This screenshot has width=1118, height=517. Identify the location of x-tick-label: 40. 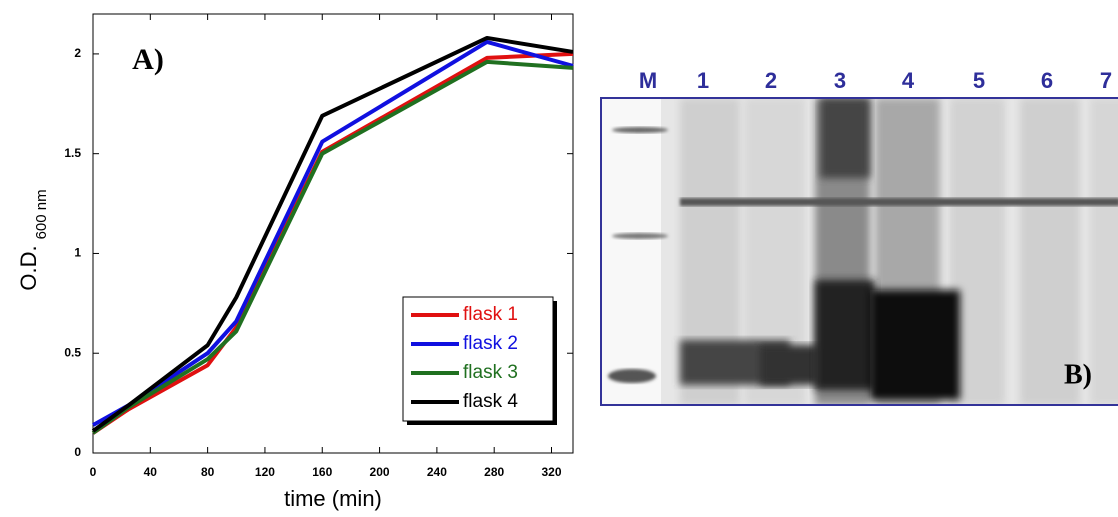
(151, 472).